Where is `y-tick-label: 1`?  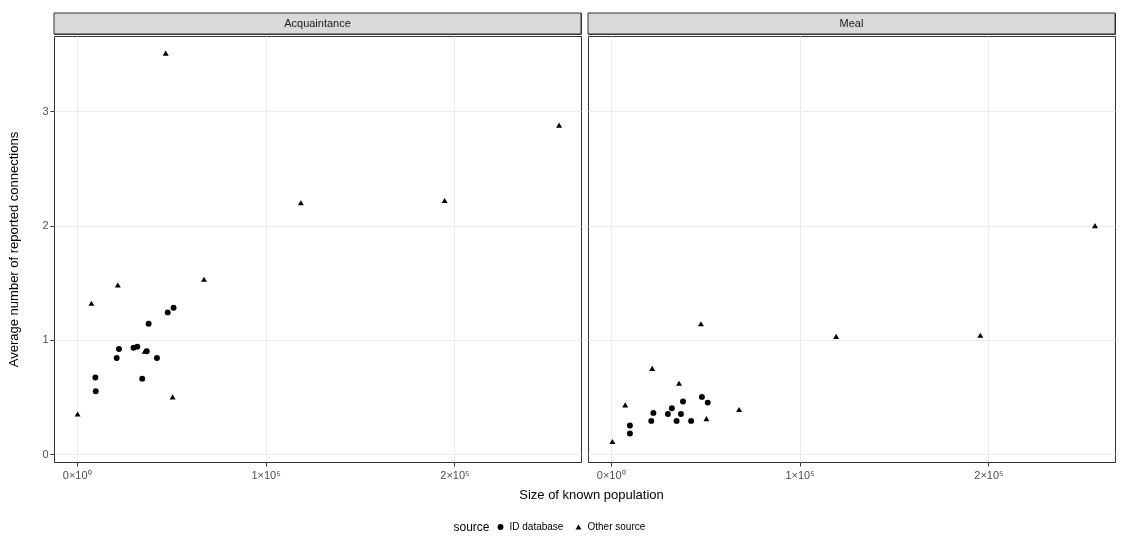 y-tick-label: 1 is located at coordinates (45, 339).